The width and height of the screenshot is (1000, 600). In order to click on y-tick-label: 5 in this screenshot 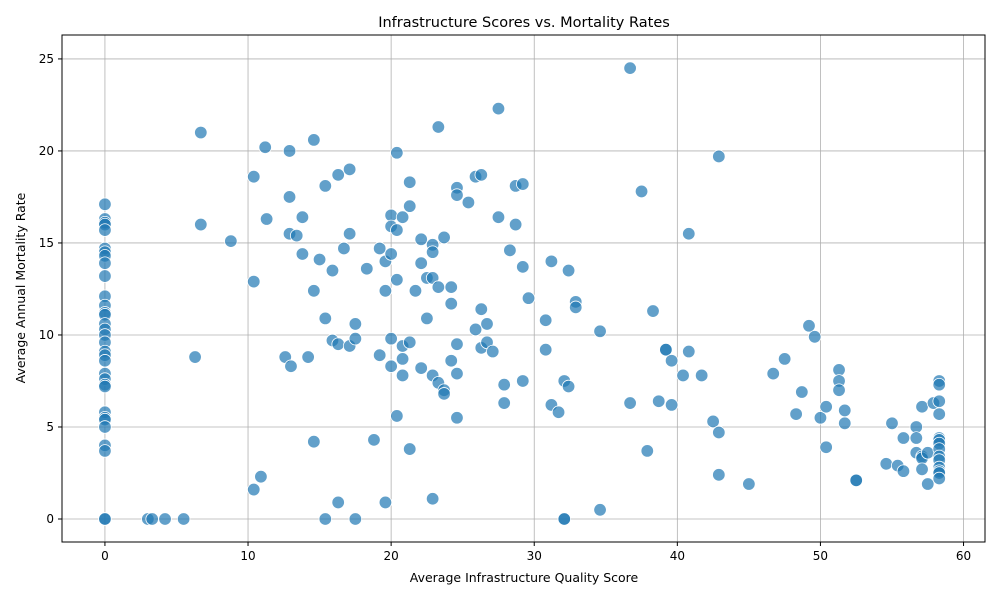, I will do `click(50, 427)`.